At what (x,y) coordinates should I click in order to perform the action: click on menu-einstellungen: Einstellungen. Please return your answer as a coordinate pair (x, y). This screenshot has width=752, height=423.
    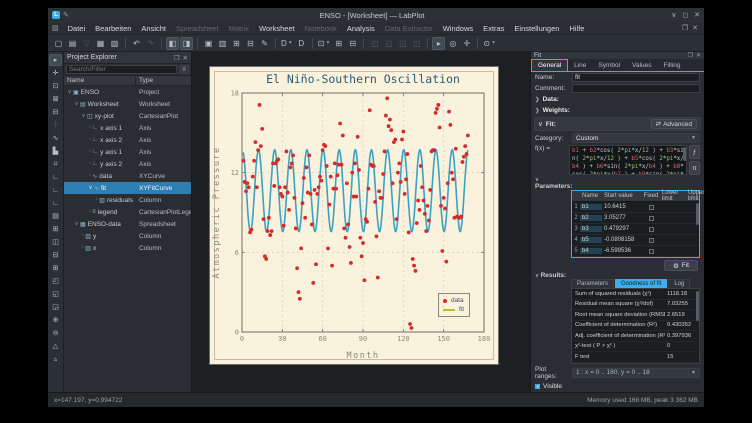
    Looking at the image, I should click on (537, 28).